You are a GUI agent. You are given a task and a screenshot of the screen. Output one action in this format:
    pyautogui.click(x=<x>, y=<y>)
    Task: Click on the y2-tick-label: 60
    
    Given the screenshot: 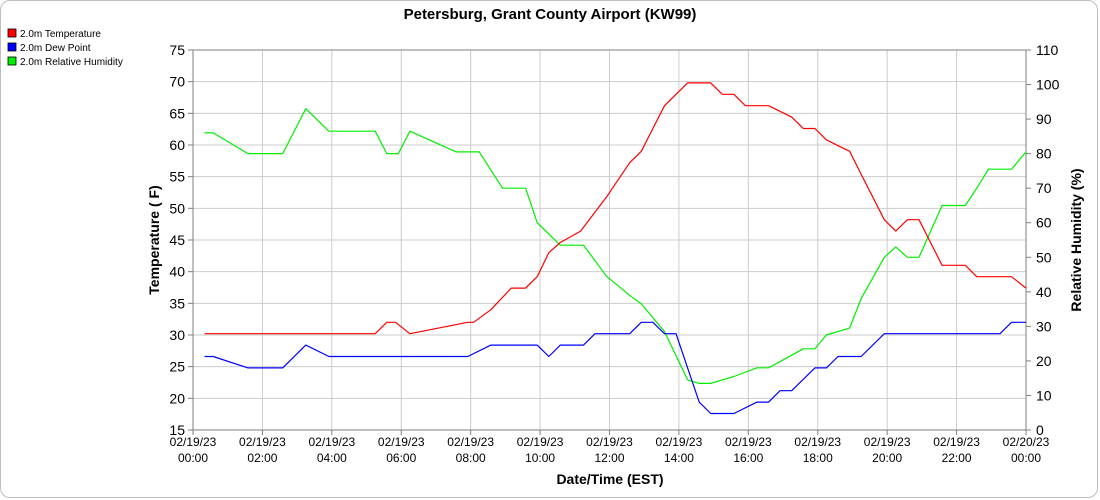 What is the action you would take?
    pyautogui.click(x=1044, y=223)
    